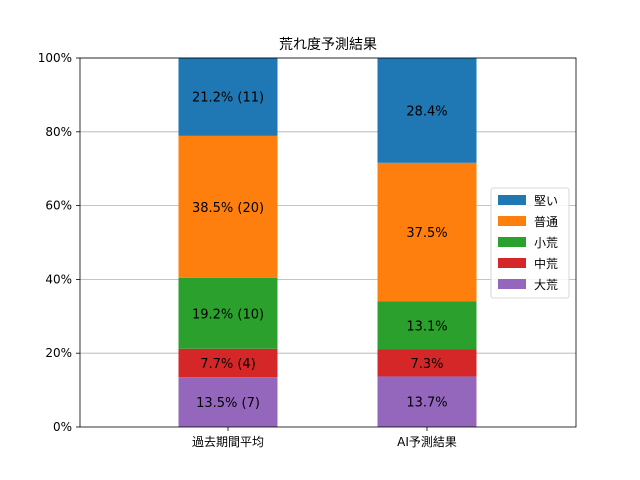 This screenshot has width=640, height=480. I want to click on legend-box, so click(530, 243).